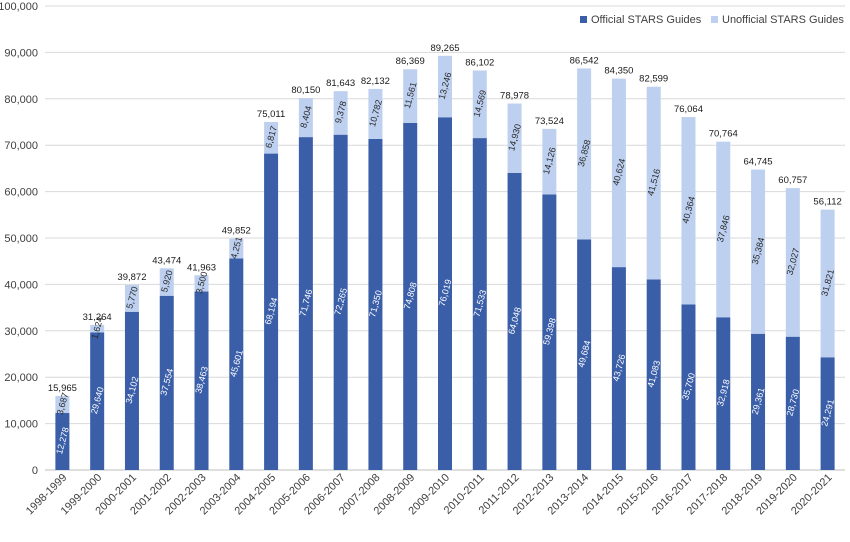 Image resolution: width=850 pixels, height=542 pixels. What do you see at coordinates (62, 388) in the screenshot?
I see `total-label: 15,965` at bounding box center [62, 388].